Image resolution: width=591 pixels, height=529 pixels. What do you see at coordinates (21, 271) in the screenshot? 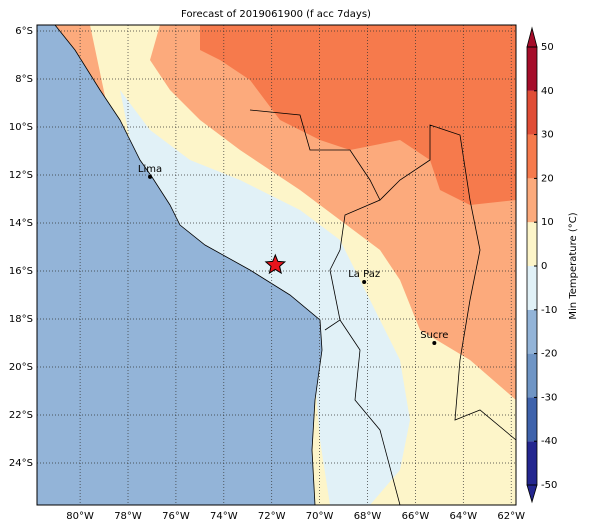
I see `y-tick-label: 16°S` at bounding box center [21, 271].